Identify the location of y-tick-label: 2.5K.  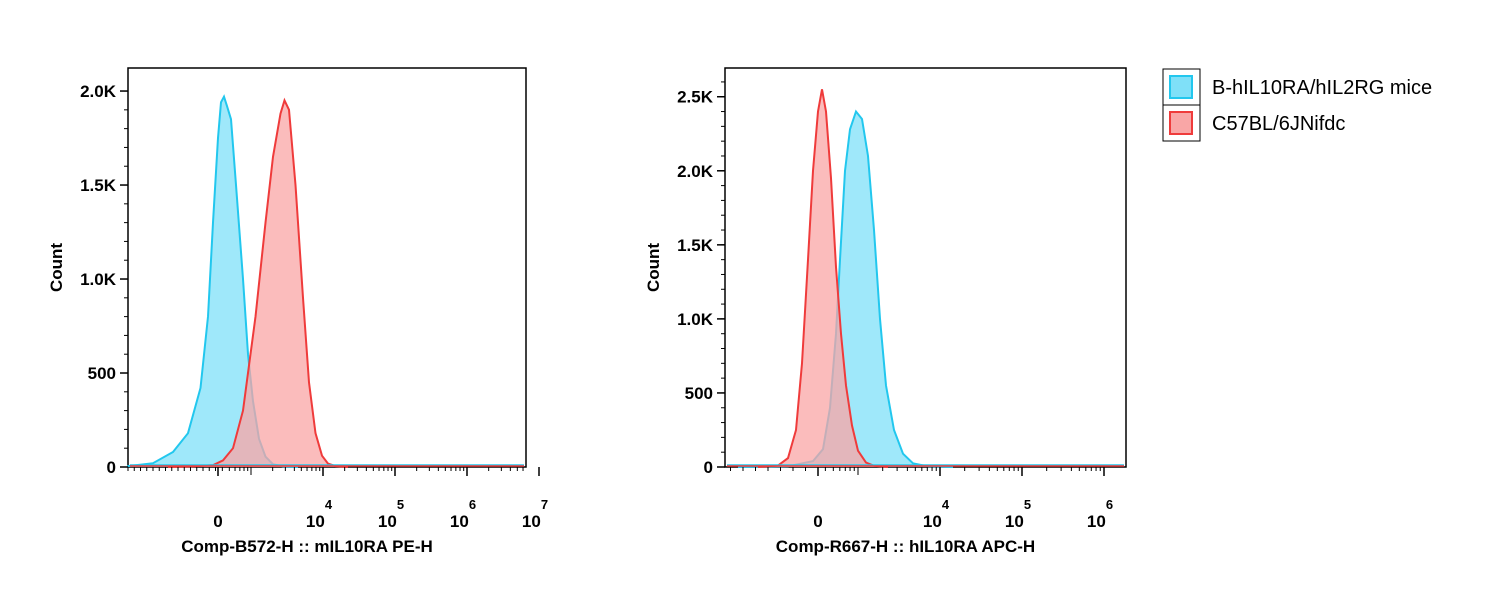
(695, 97).